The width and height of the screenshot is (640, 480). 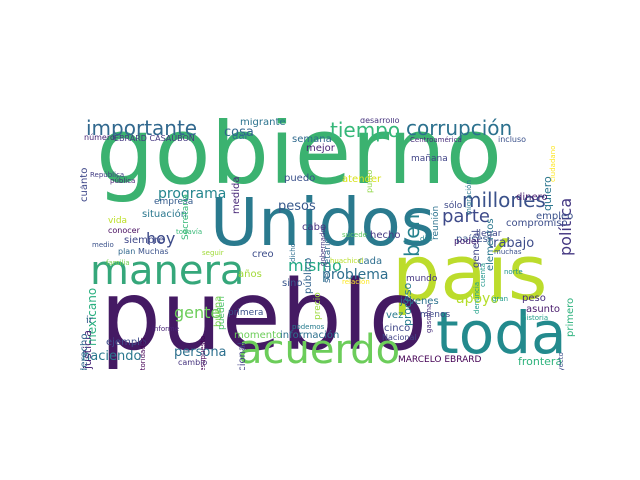 What do you see at coordinates (553, 163) in the screenshot?
I see `word: ciudadano` at bounding box center [553, 163].